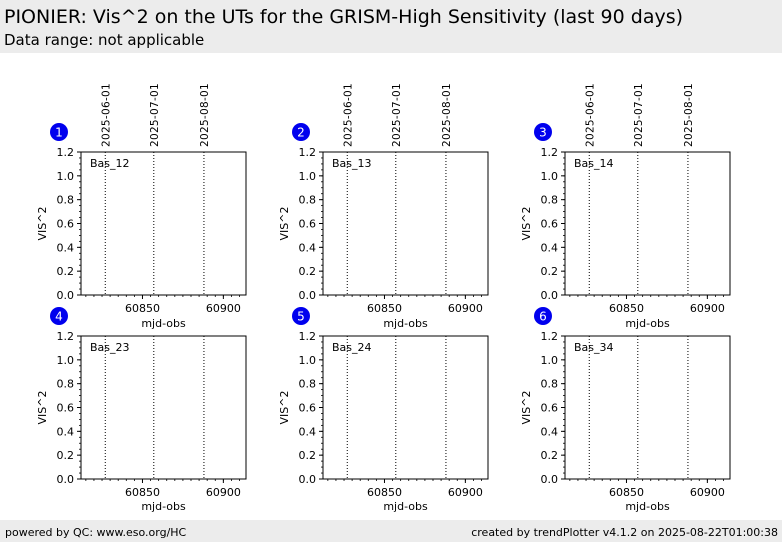 This screenshot has height=542, width=782. Describe the element at coordinates (352, 163) in the screenshot. I see `baseline-label: Bas_13` at that location.